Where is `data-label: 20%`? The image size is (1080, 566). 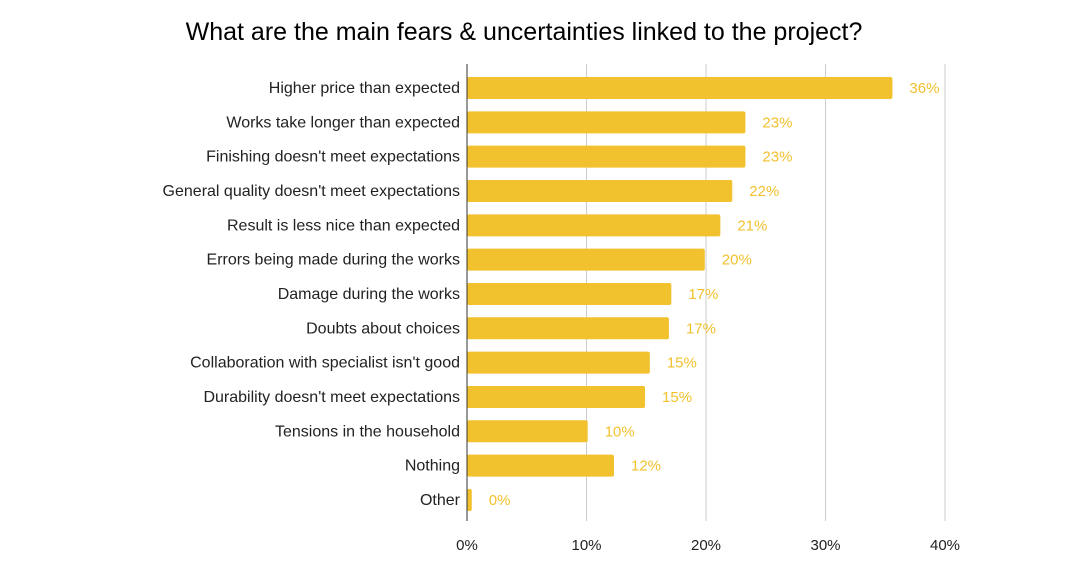 data-label: 20% is located at coordinates (737, 260).